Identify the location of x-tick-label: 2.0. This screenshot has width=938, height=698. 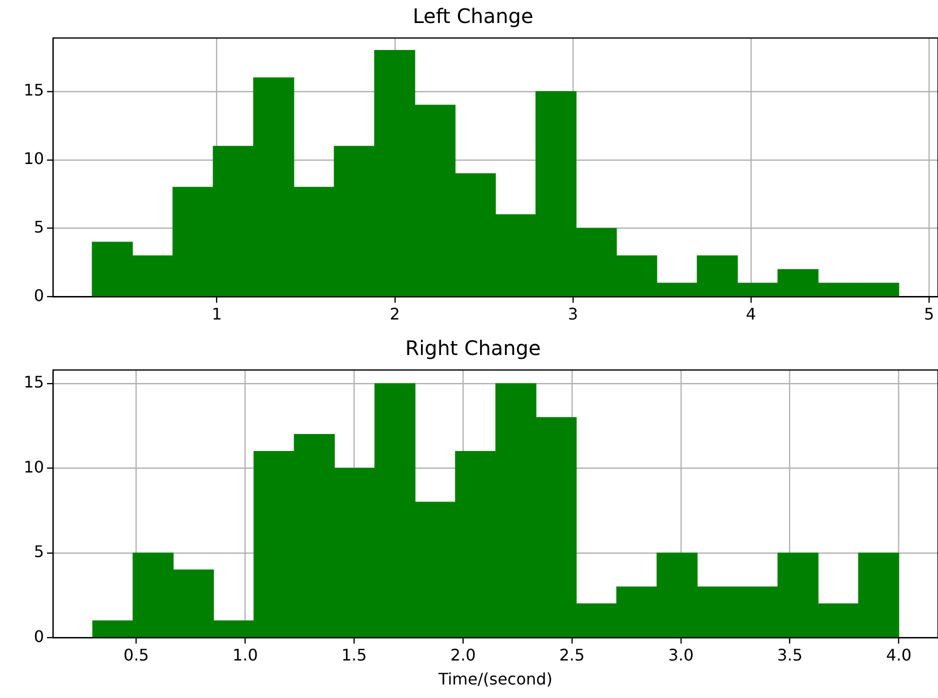
(463, 654).